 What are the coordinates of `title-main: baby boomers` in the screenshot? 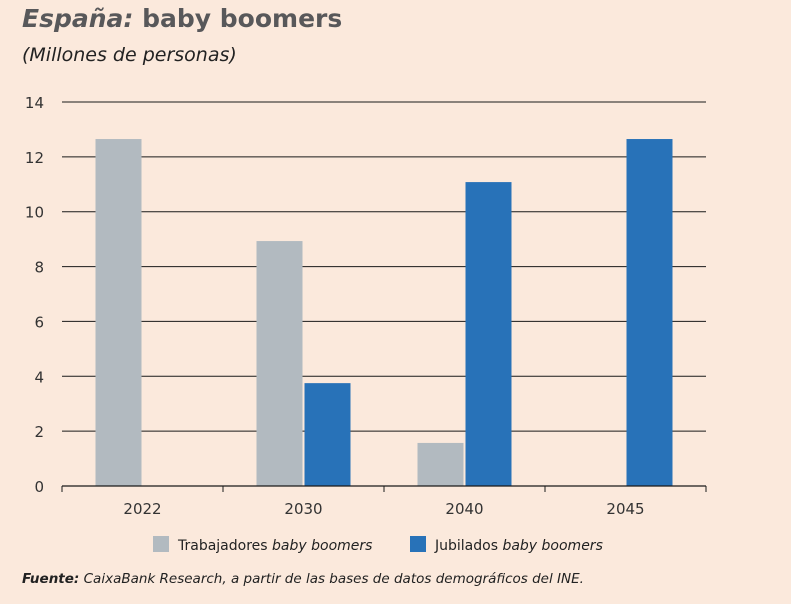 It's located at (242, 18).